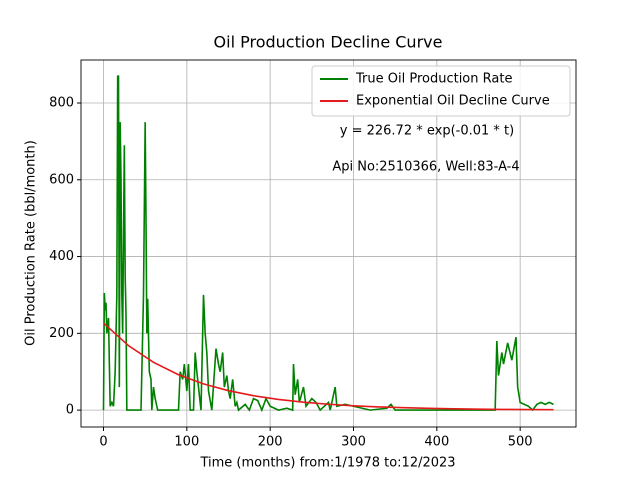  I want to click on y-tick-label: 400, so click(61, 256).